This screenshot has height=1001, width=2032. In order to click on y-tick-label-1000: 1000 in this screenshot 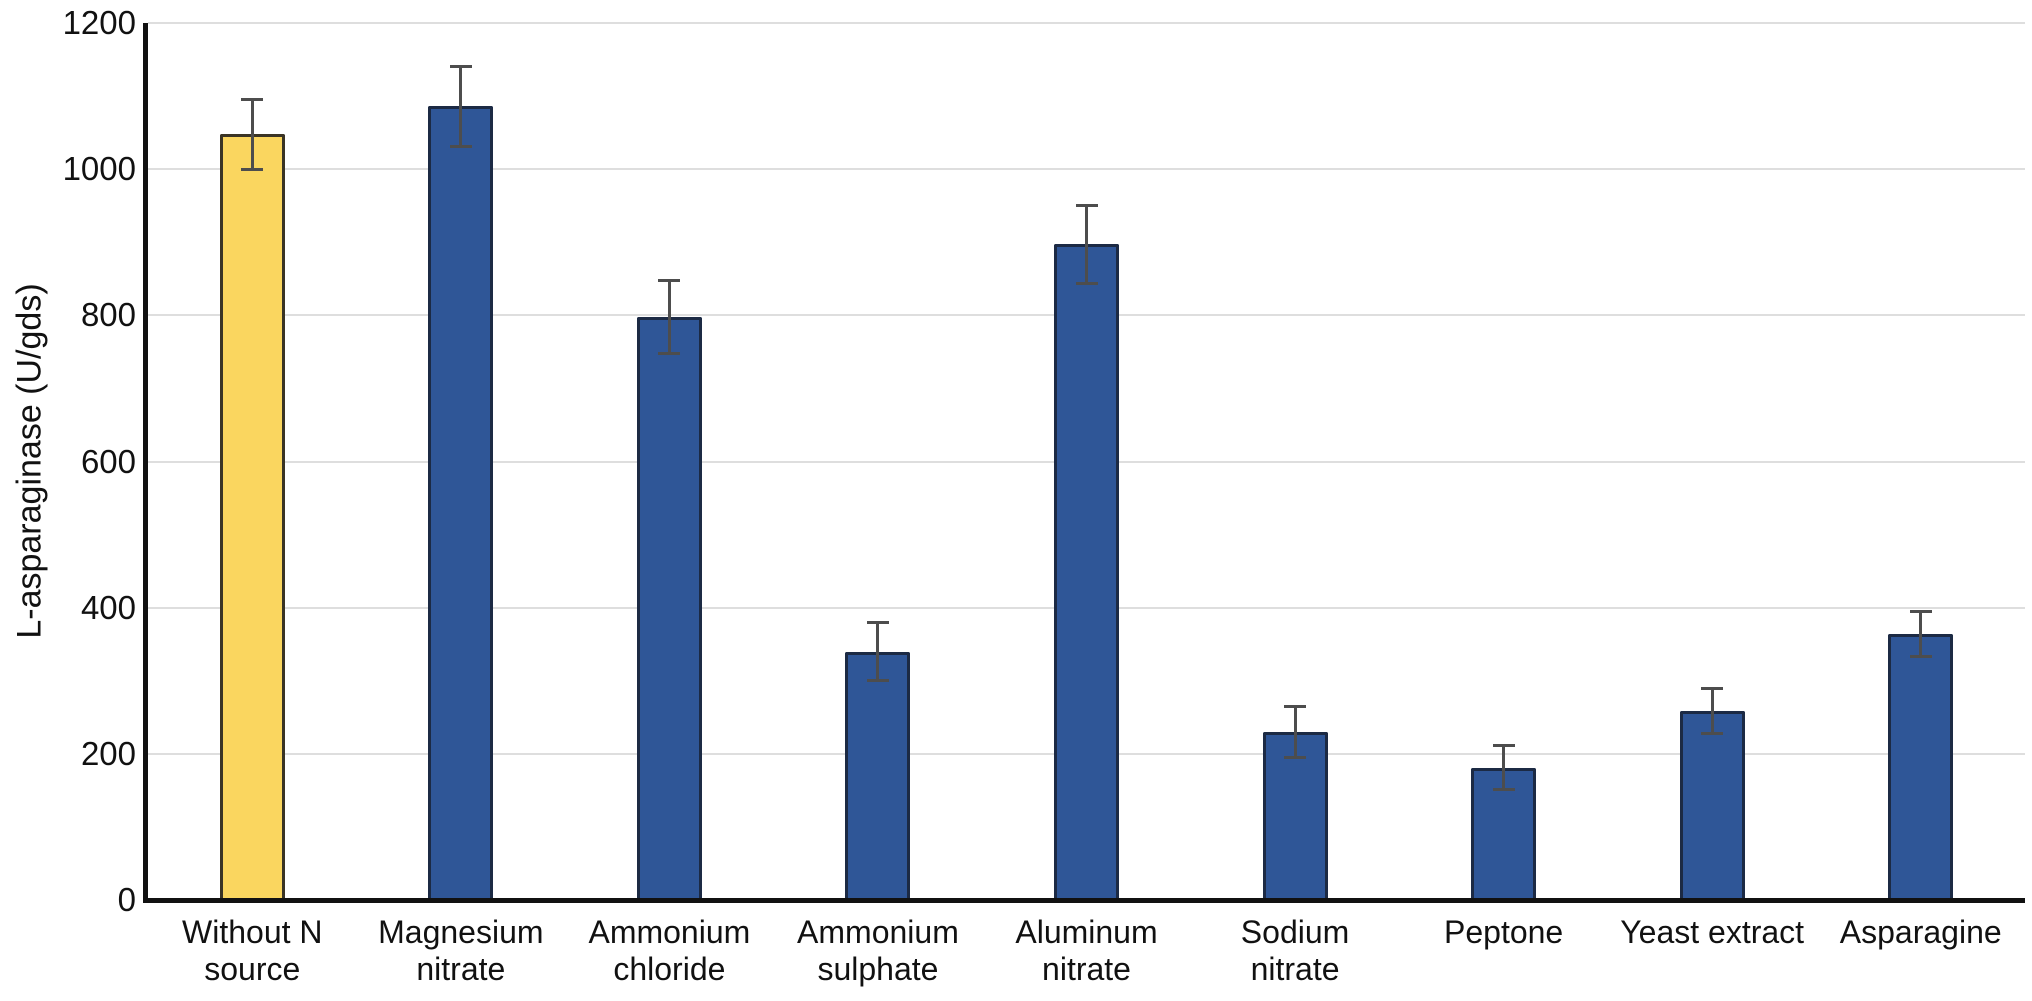, I will do `click(99, 169)`.